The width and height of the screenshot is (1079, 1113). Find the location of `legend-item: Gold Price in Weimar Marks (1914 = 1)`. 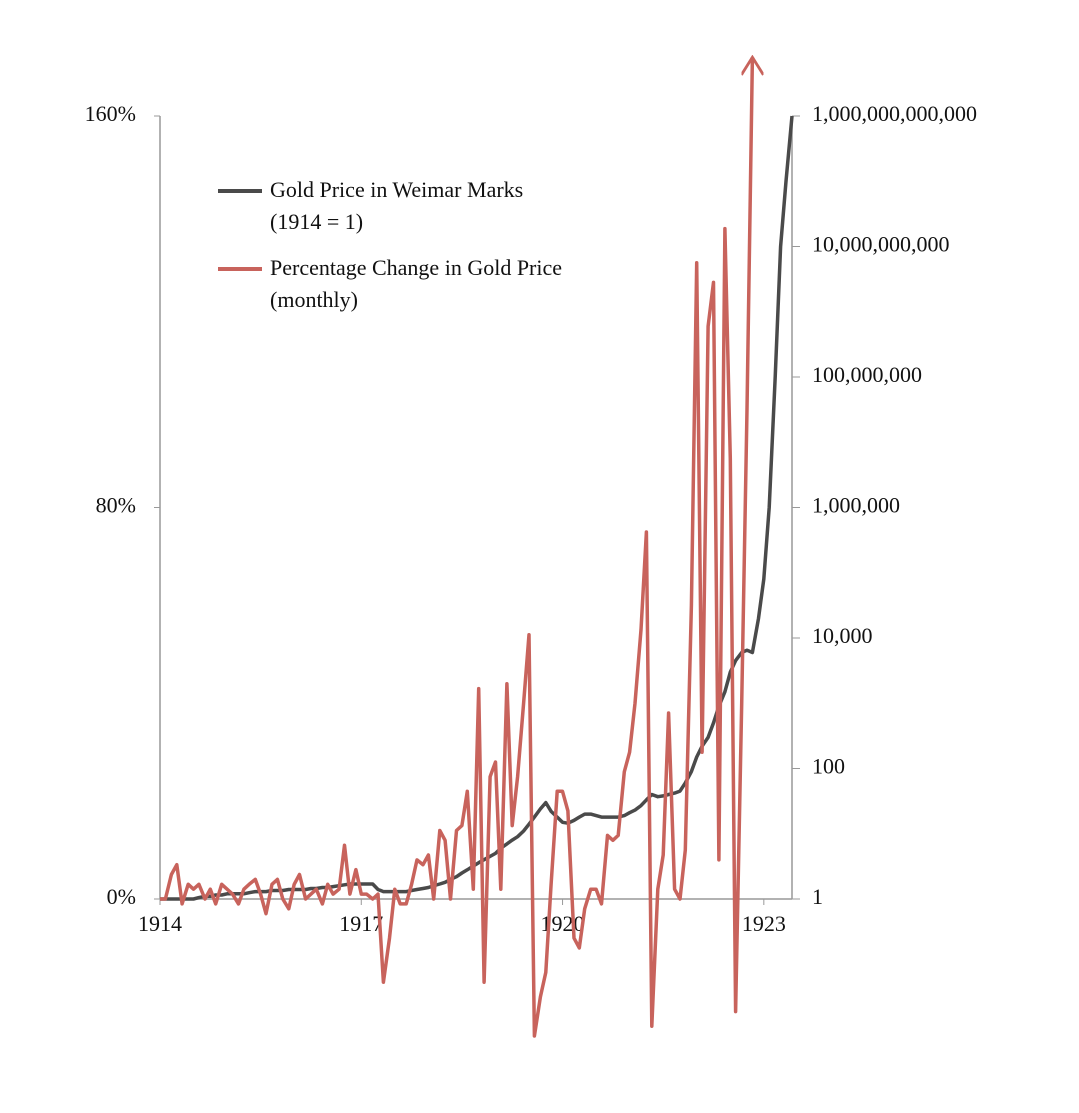

legend-item: Gold Price in Weimar Marks (1914 = 1) is located at coordinates (387, 206).